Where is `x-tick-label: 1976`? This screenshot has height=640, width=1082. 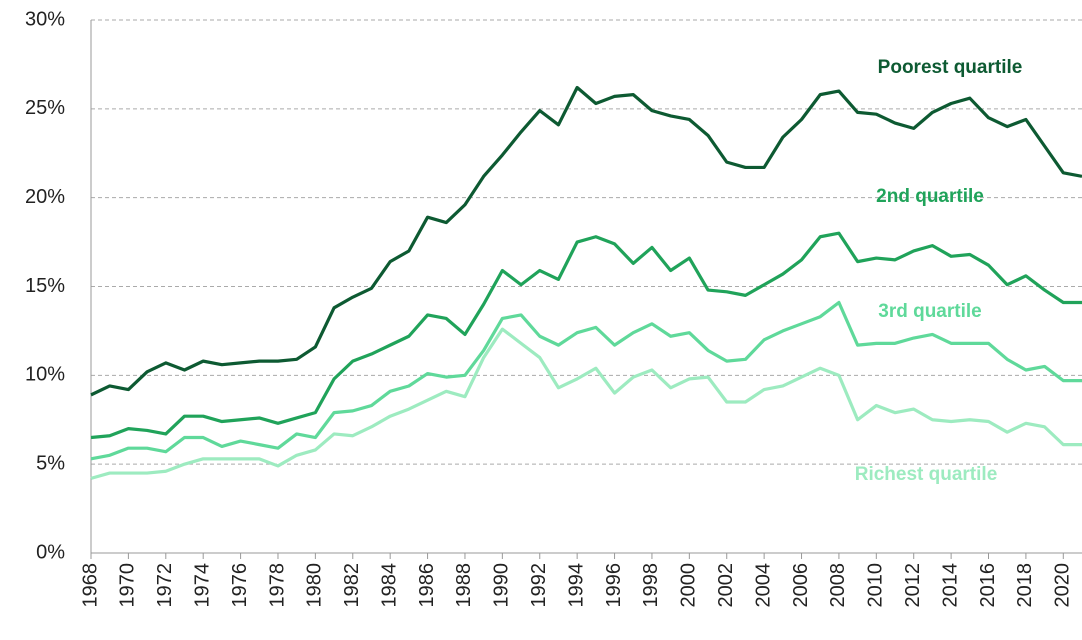
x-tick-label: 1976 is located at coordinates (240, 585).